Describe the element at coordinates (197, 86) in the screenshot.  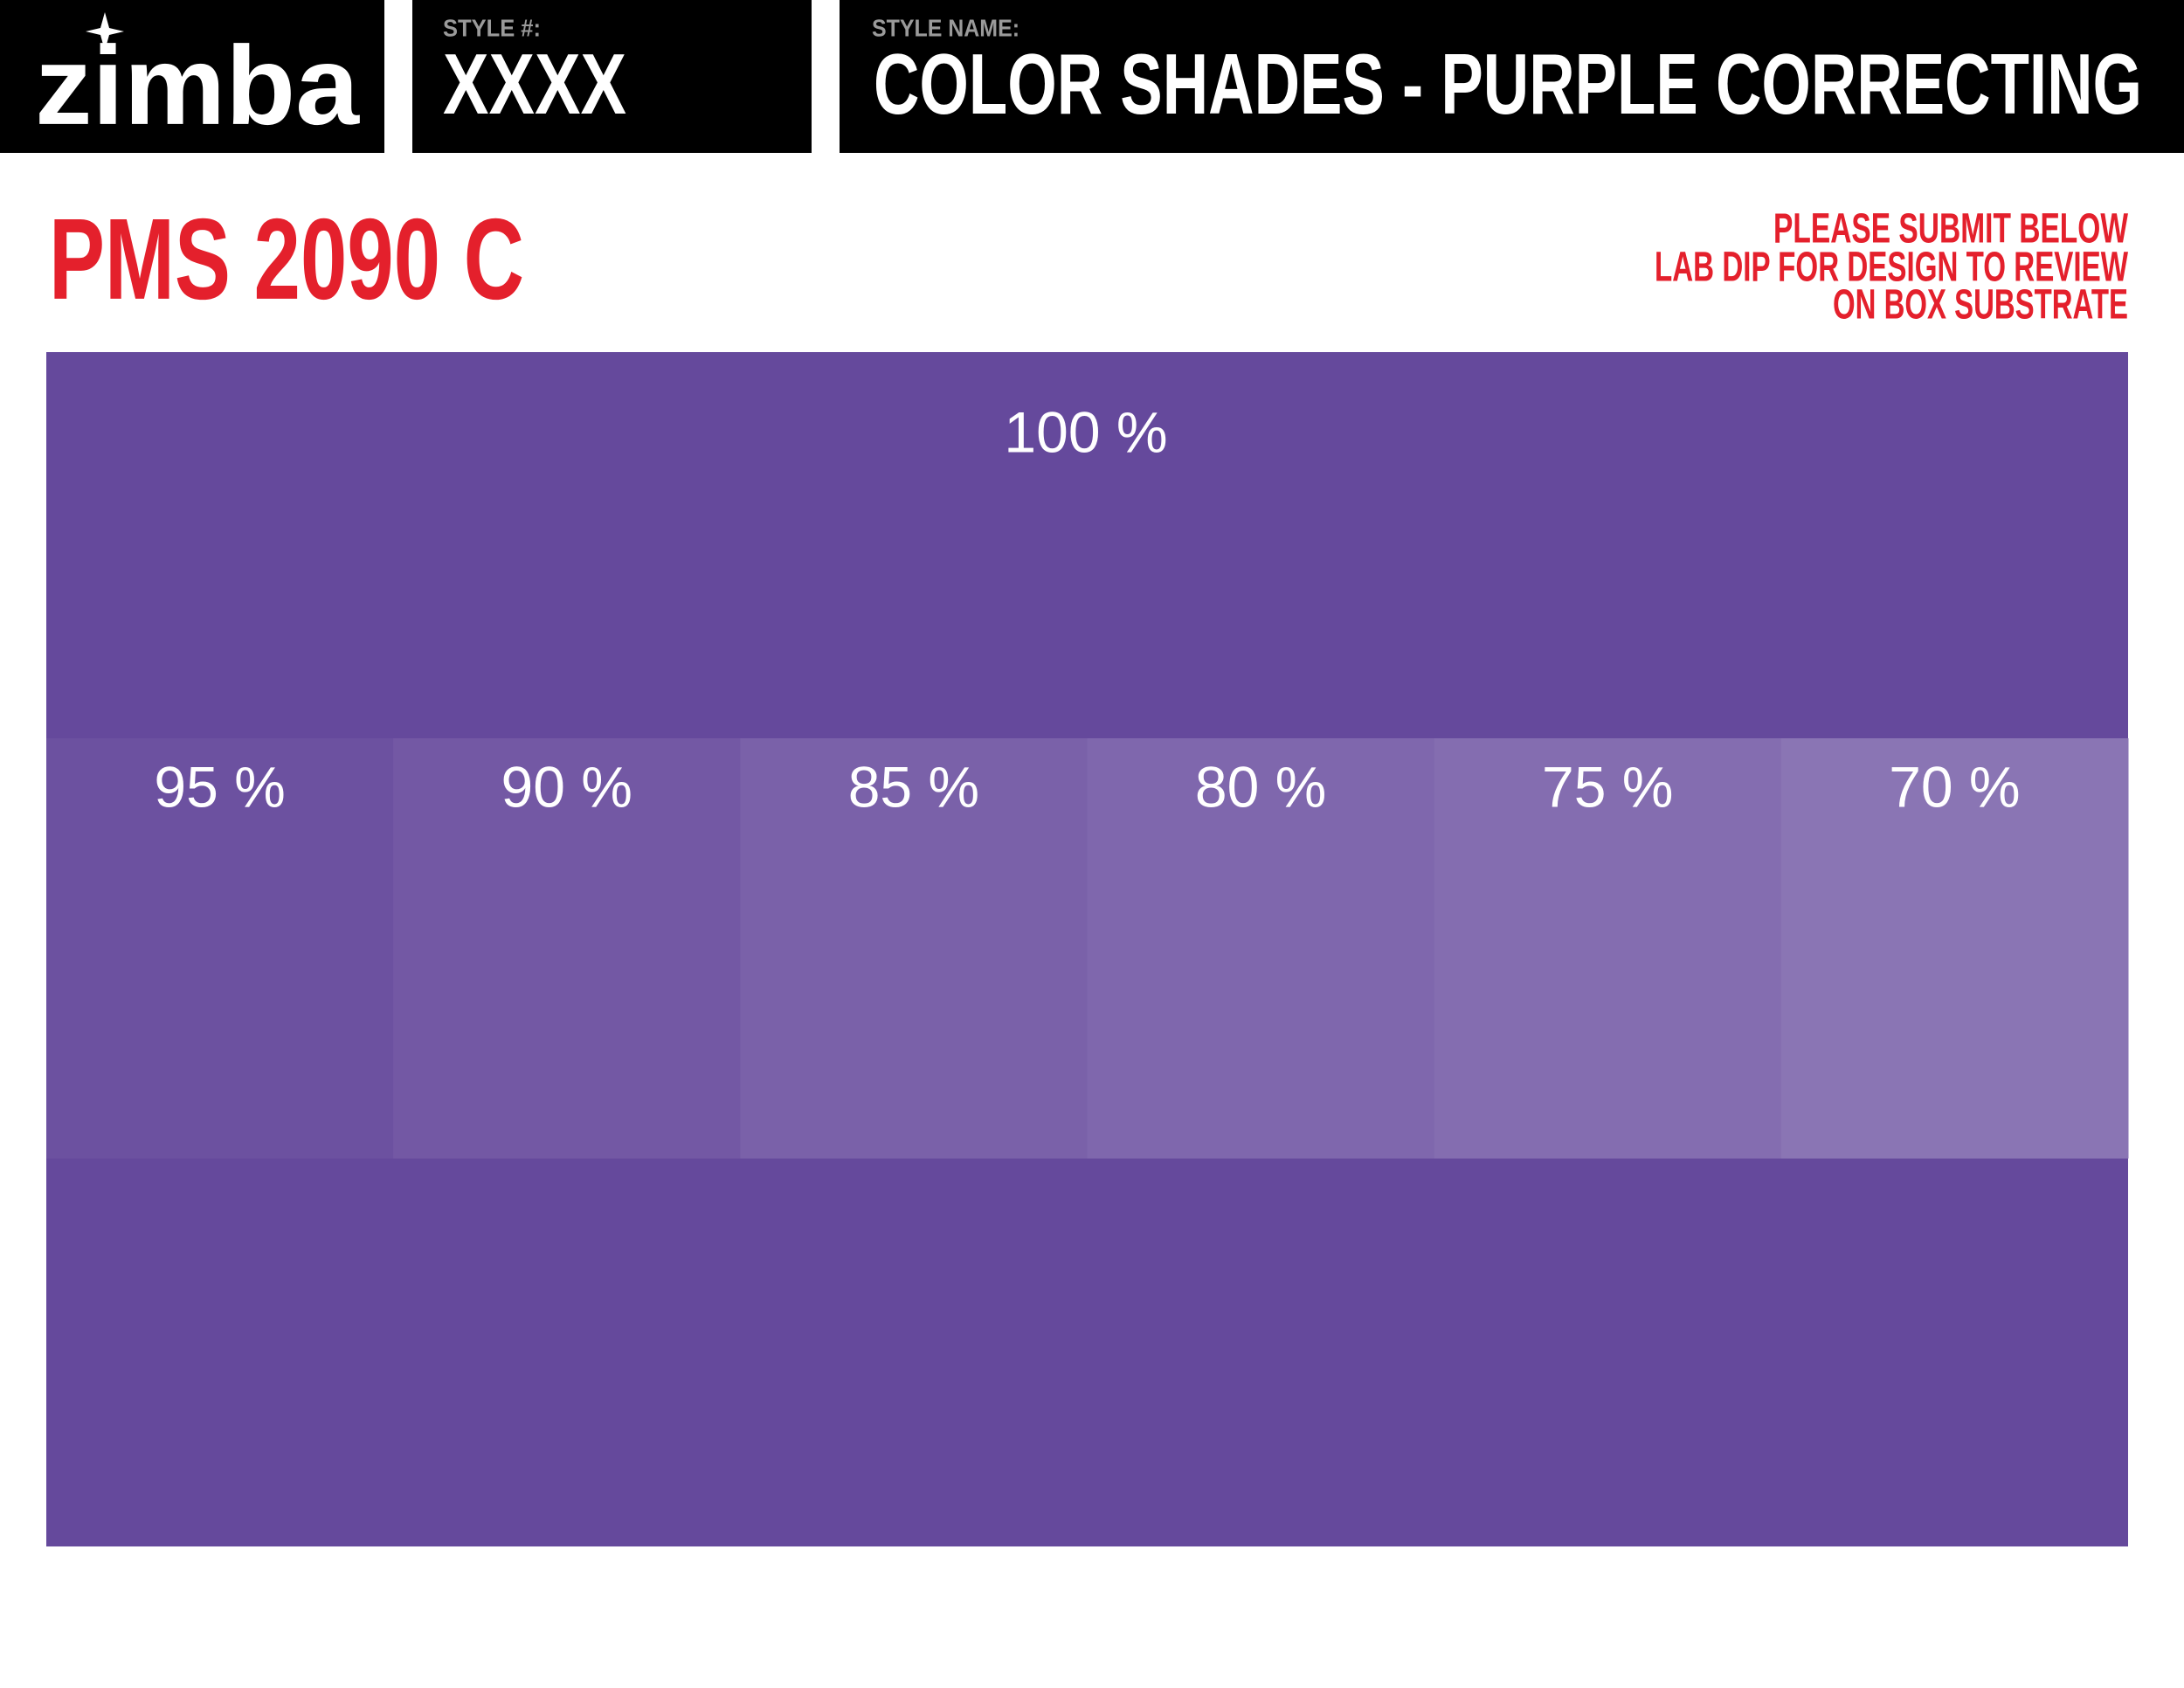
I see `logo: zimba` at that location.